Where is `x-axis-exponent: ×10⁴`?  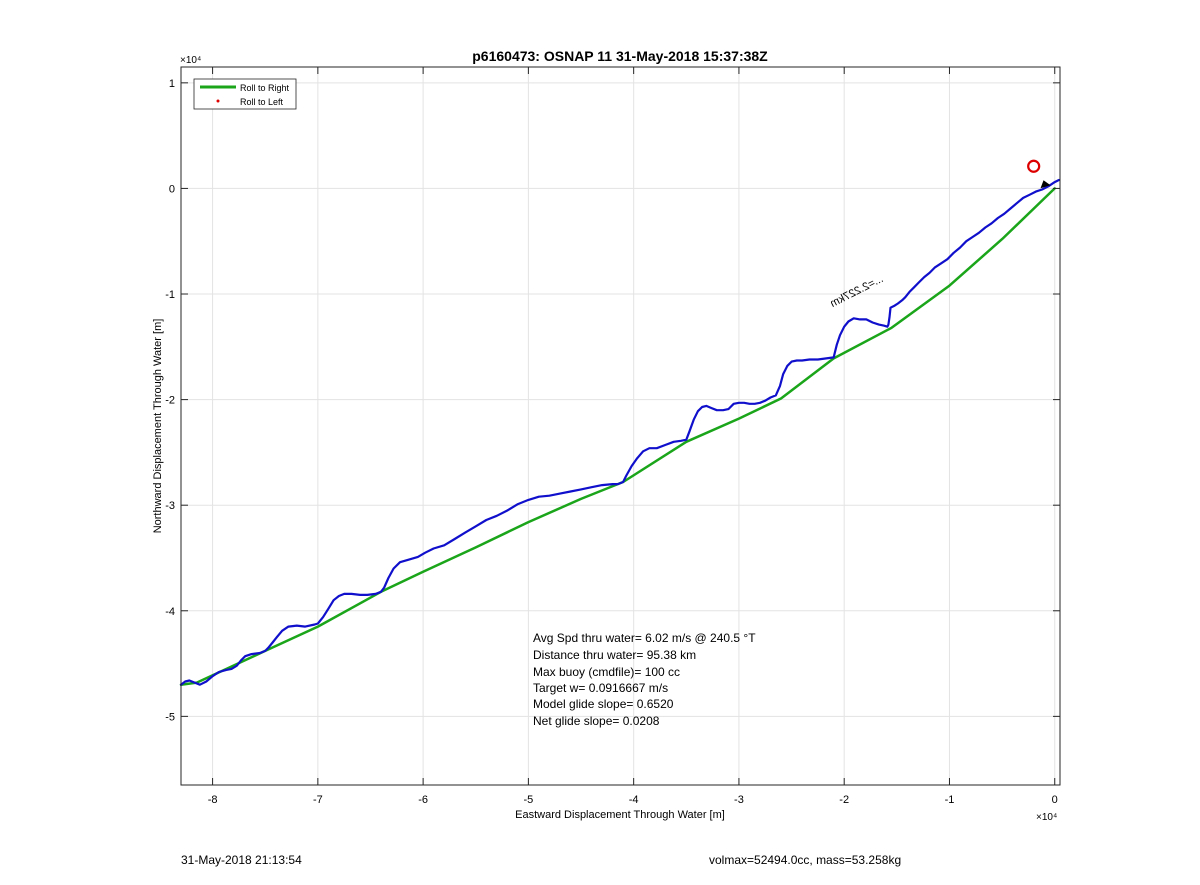 x-axis-exponent: ×10⁴ is located at coordinates (1046, 817).